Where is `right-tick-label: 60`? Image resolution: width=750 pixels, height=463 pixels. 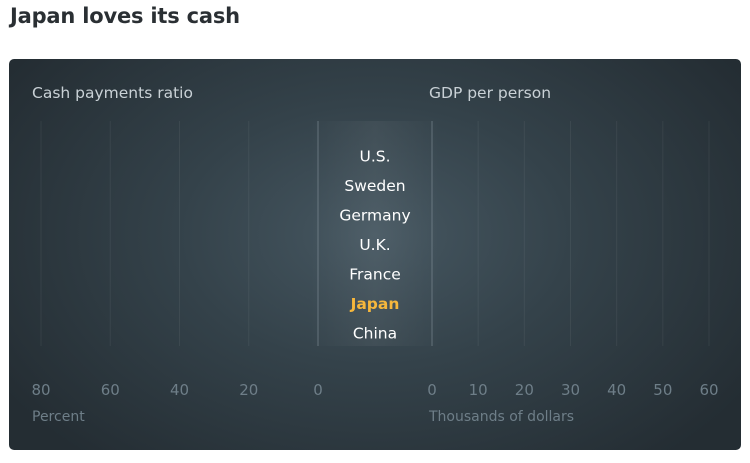 right-tick-label: 60 is located at coordinates (708, 390).